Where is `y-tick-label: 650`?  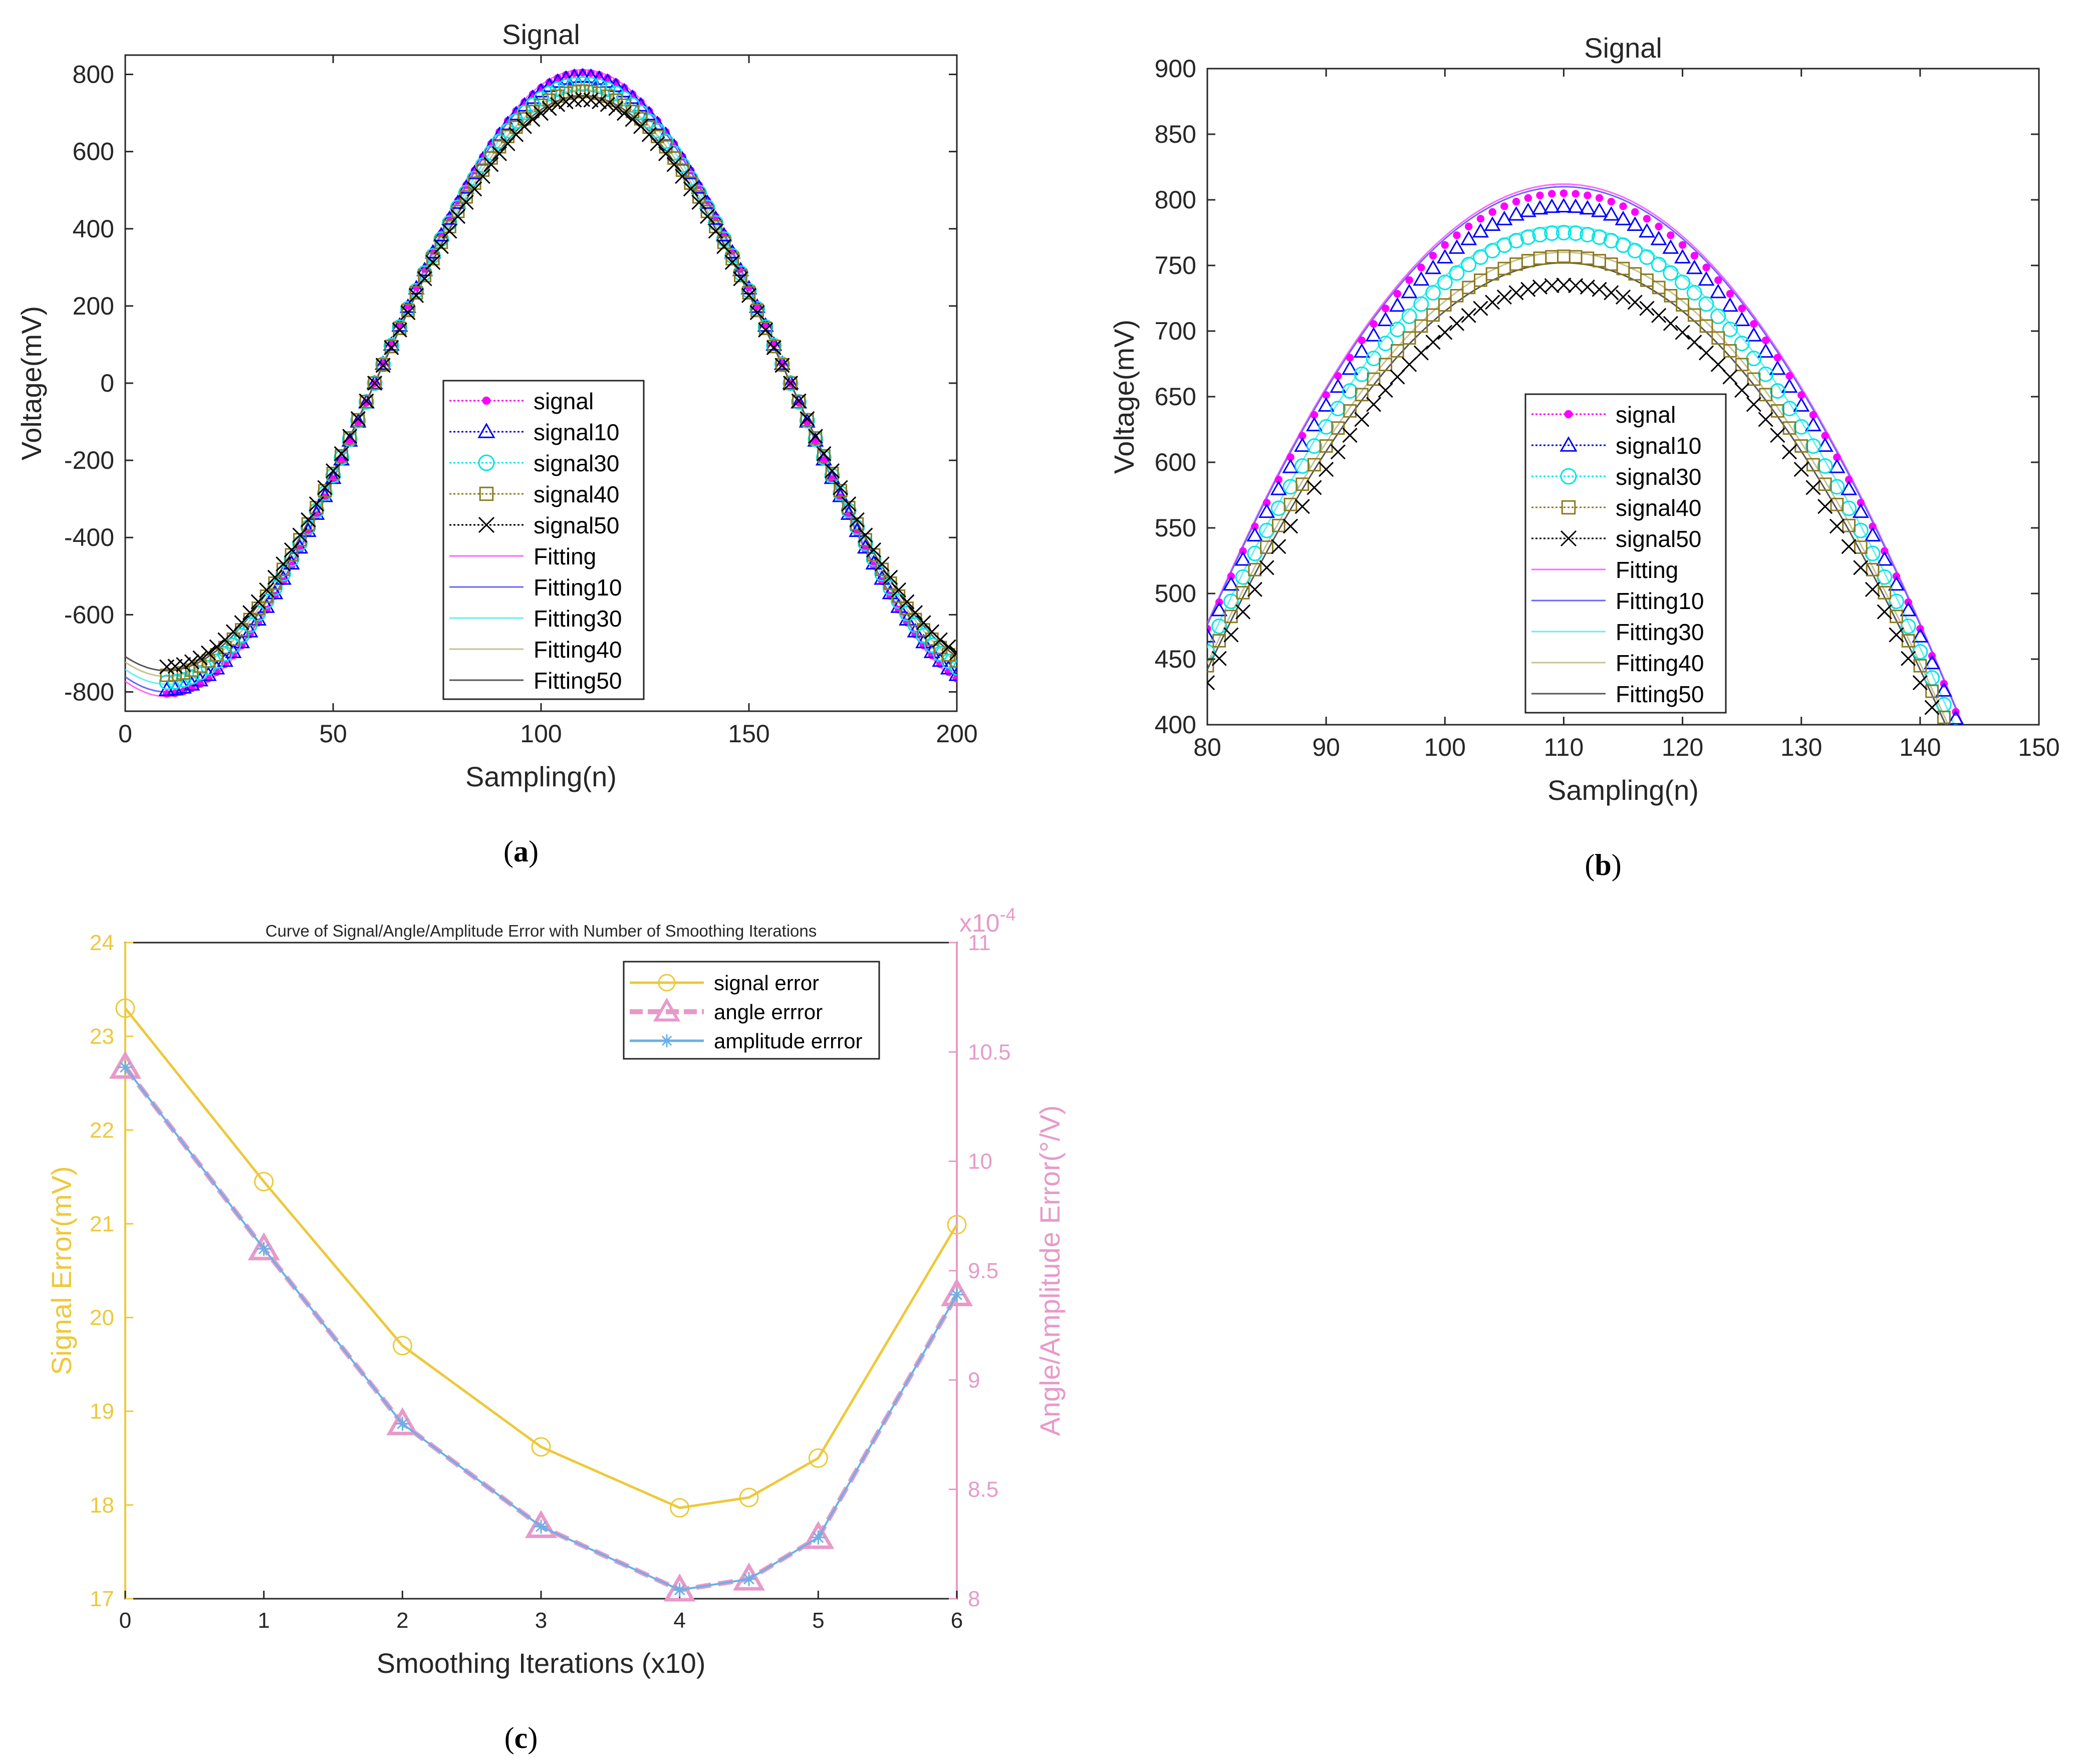 y-tick-label: 650 is located at coordinates (1175, 397).